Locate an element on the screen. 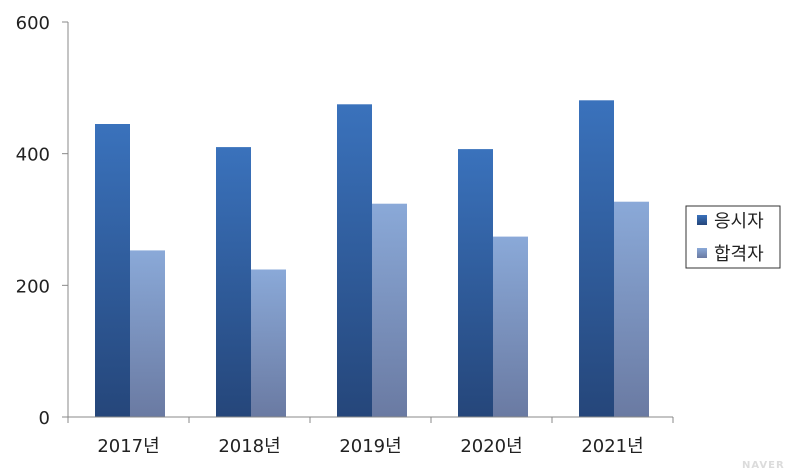 The width and height of the screenshot is (804, 475). bar-series-2-2019년 is located at coordinates (389, 310).